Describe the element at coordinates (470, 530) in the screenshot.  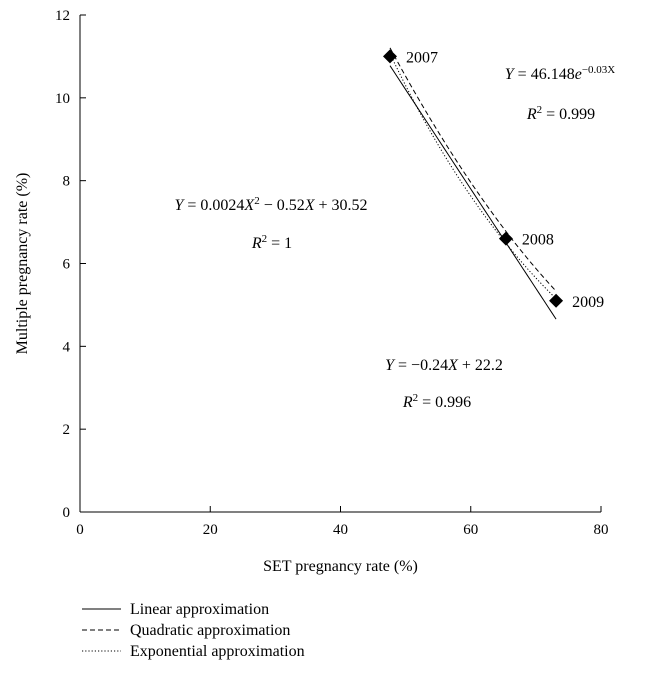
I see `x-tick-label: 60` at that location.